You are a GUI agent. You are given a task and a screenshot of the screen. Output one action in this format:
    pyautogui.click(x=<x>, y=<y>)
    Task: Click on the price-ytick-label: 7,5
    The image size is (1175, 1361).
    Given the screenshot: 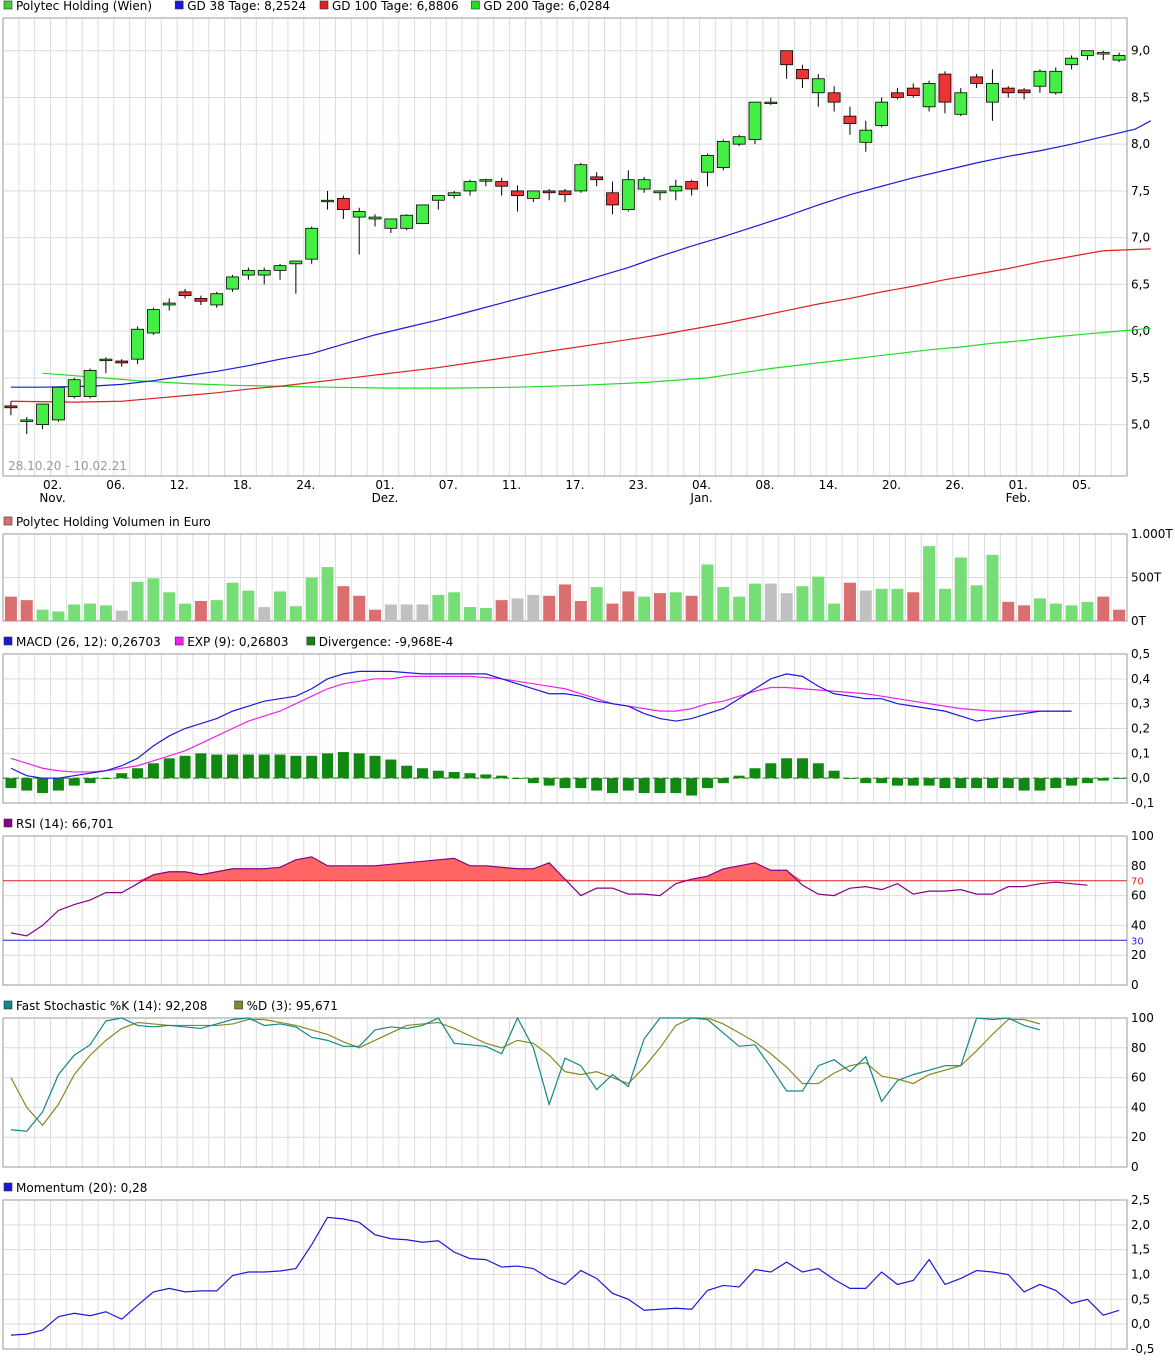 What is the action you would take?
    pyautogui.click(x=1140, y=191)
    